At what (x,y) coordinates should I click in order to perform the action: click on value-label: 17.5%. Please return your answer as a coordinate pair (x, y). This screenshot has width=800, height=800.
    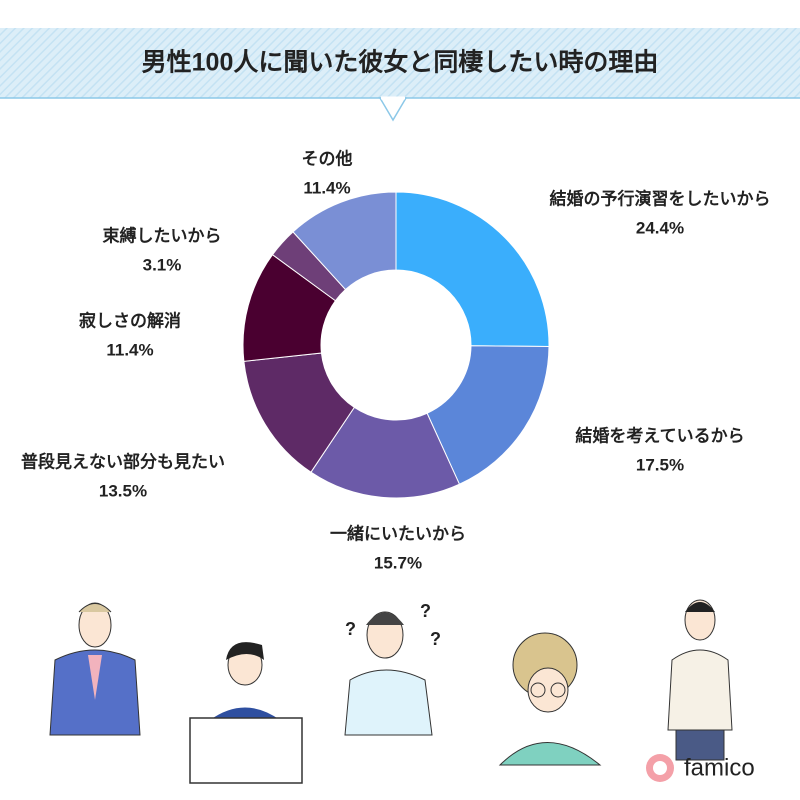
    Looking at the image, I should click on (660, 464).